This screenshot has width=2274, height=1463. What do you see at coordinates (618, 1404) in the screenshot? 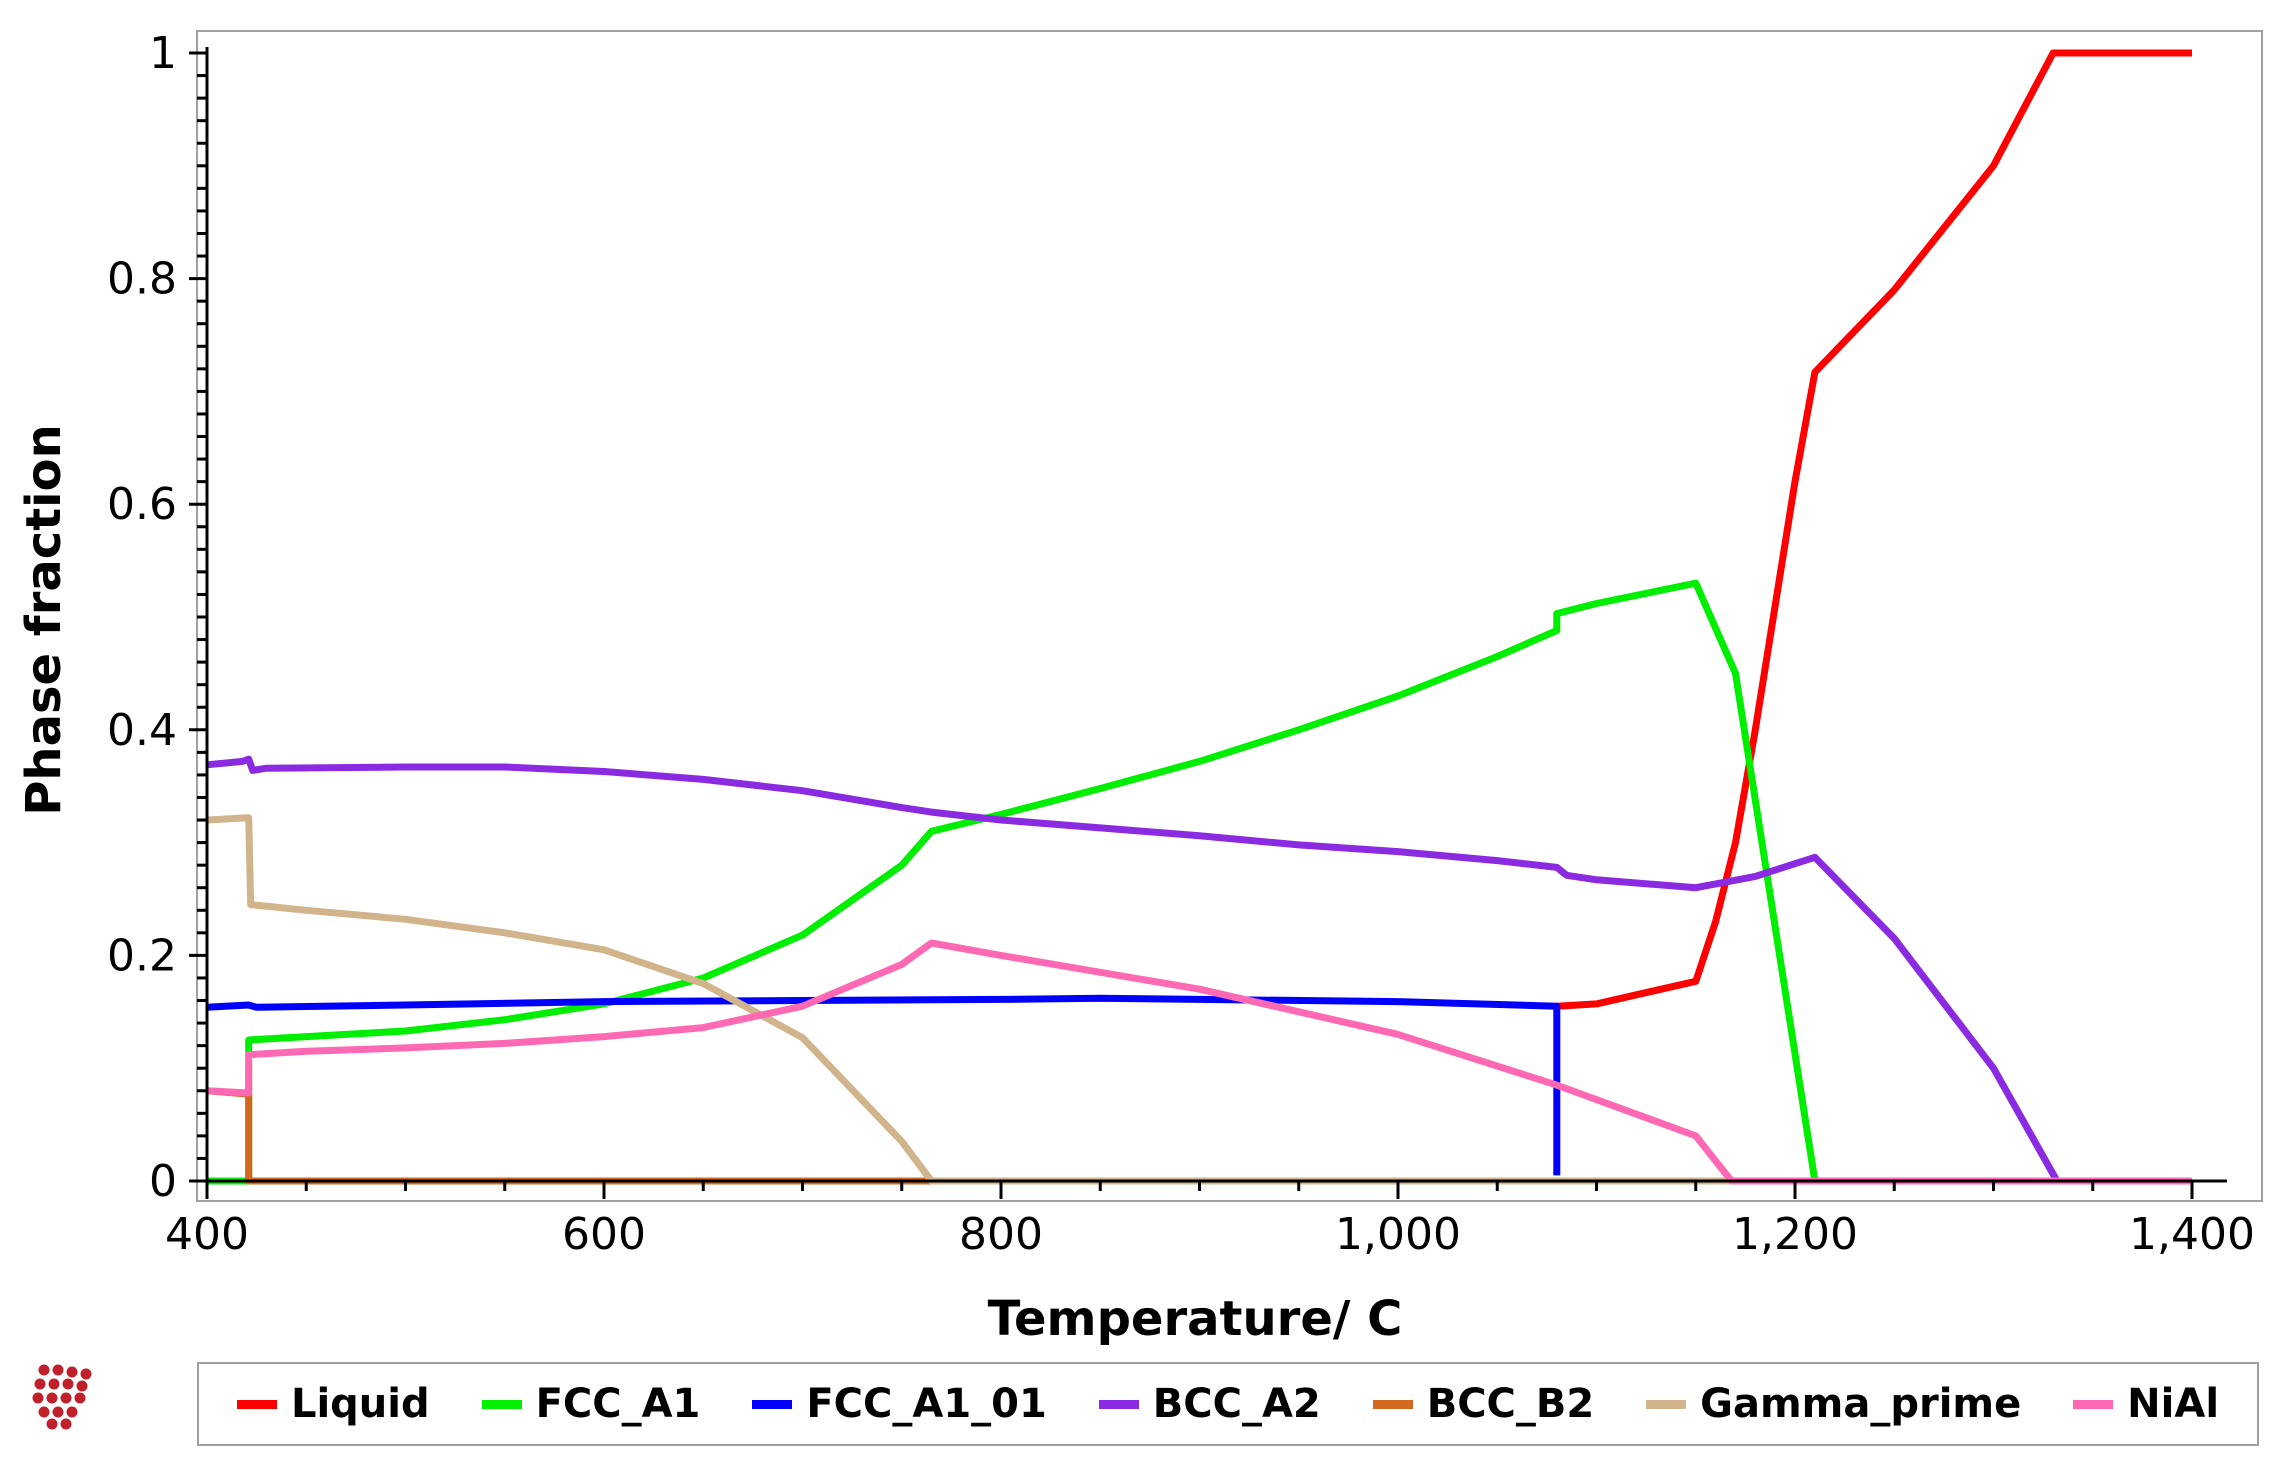
I see `legend-label: FCC_A1` at bounding box center [618, 1404].